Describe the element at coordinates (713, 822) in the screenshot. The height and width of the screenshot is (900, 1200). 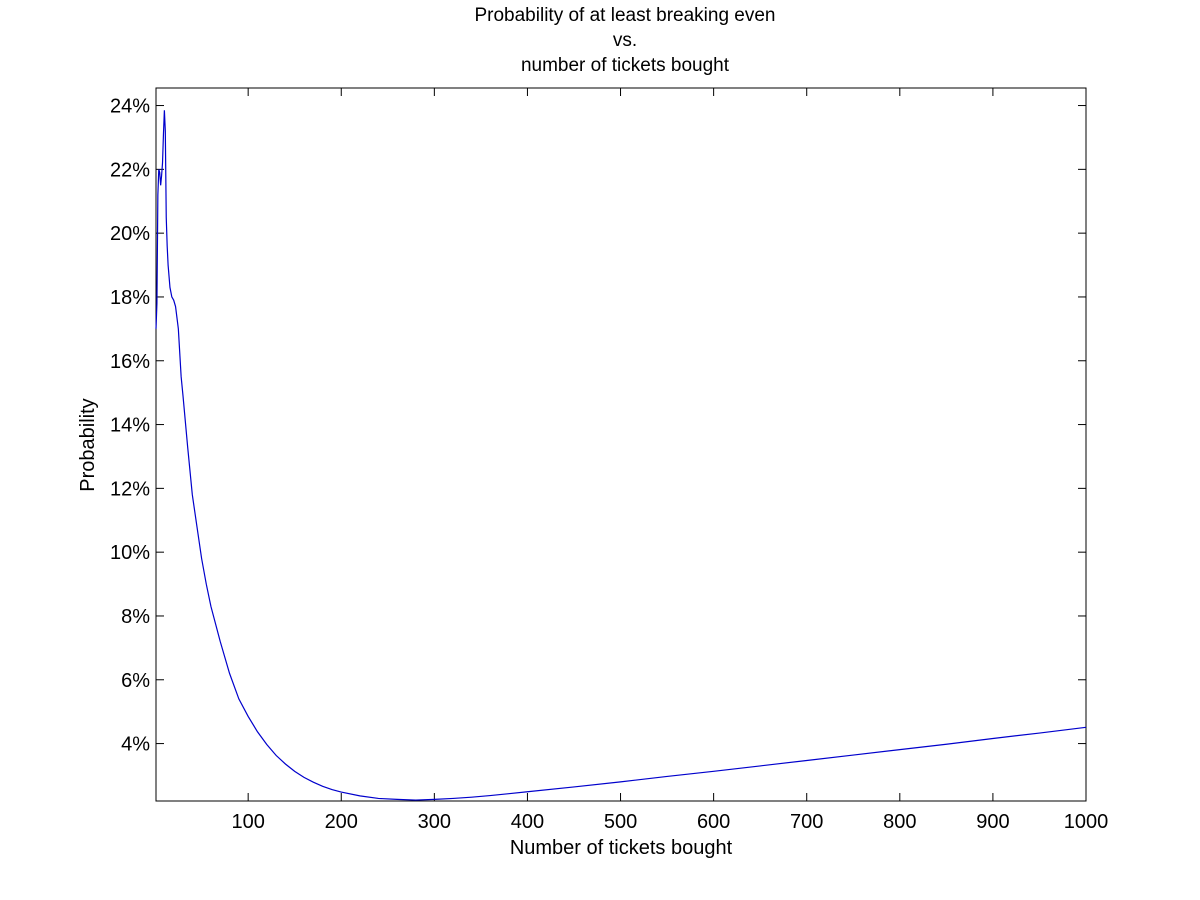
I see `x-tick-label: 600` at that location.